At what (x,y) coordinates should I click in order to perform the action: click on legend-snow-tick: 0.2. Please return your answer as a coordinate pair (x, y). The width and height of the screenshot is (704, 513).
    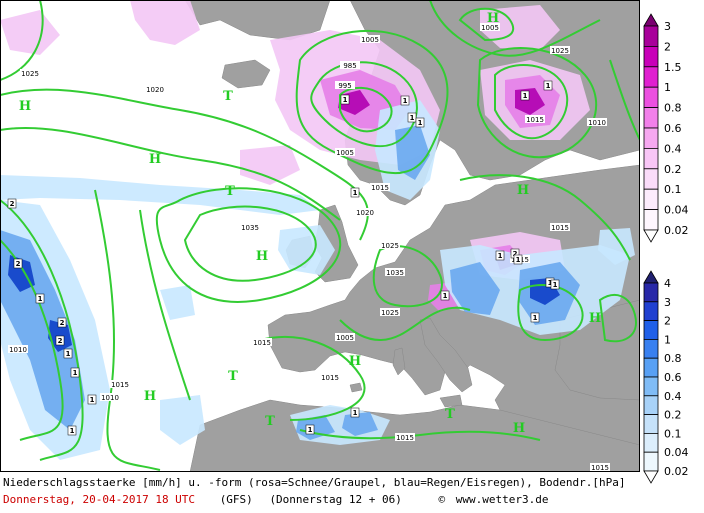
    Looking at the image, I should click on (673, 169).